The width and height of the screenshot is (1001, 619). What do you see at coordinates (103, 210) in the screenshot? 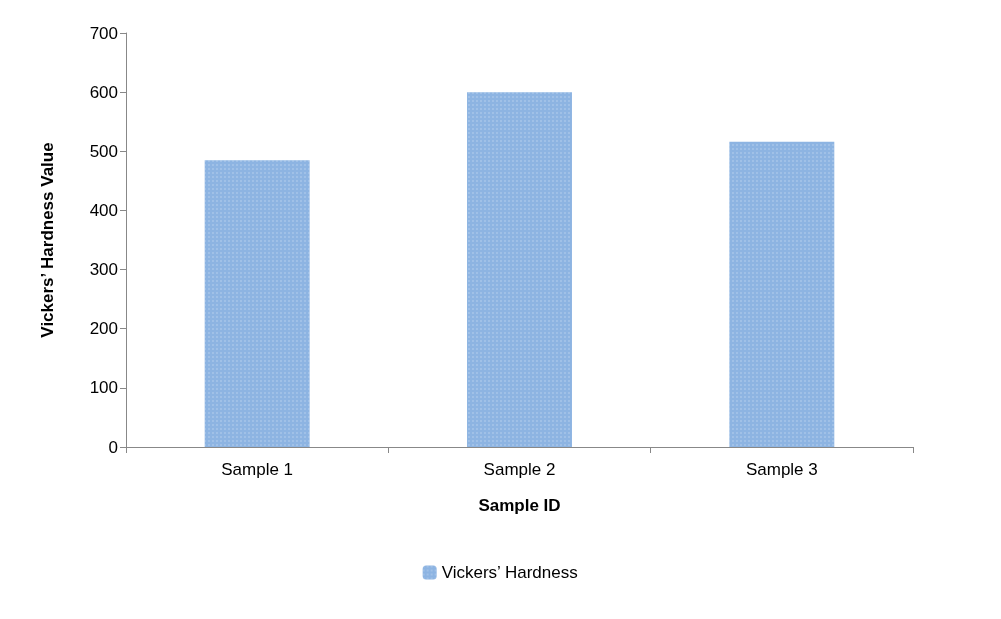
I see `y-tick-label: 400` at bounding box center [103, 210].